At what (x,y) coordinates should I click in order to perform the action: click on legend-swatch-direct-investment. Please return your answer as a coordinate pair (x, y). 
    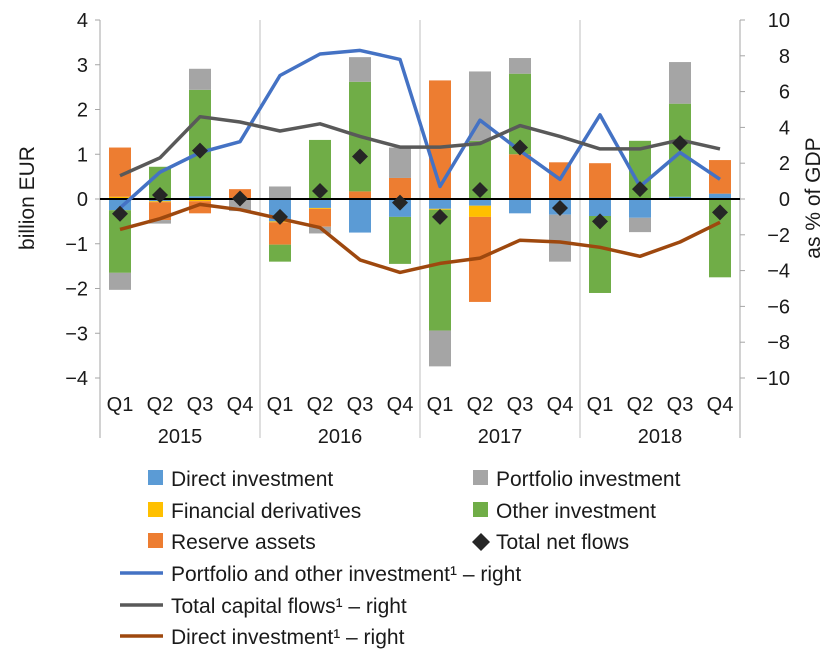
    Looking at the image, I should click on (155, 477).